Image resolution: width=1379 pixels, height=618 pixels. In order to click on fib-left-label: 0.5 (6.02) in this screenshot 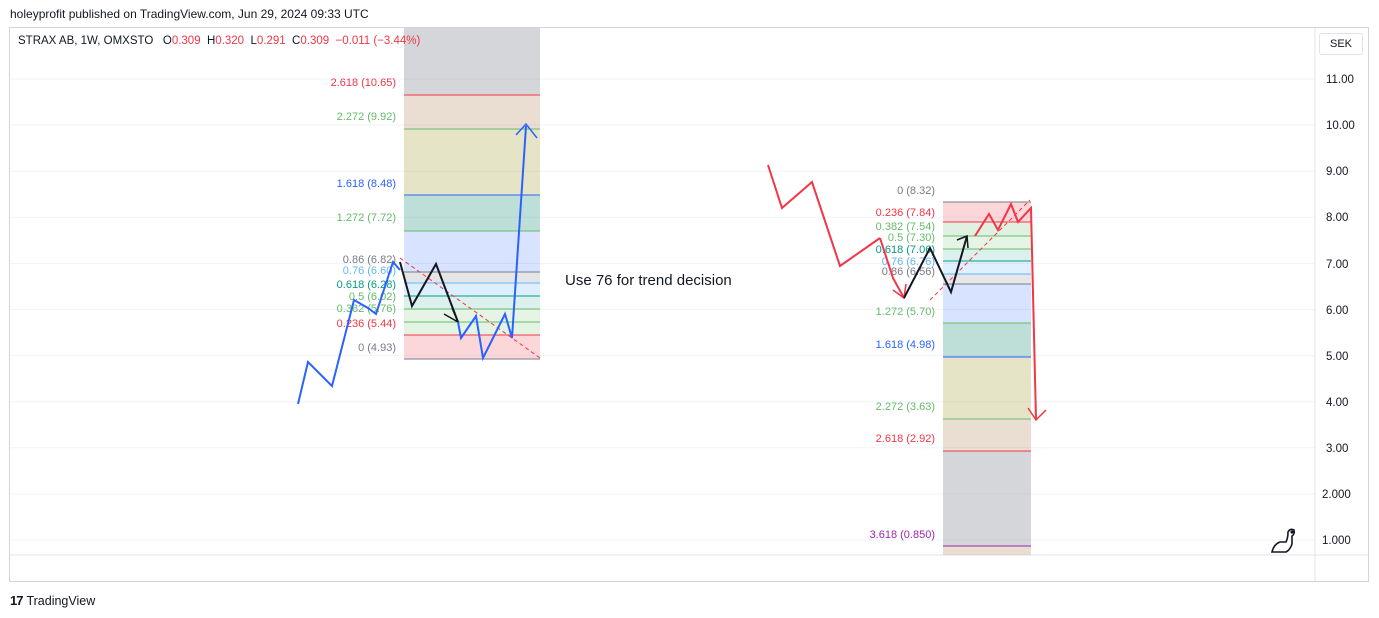, I will do `click(372, 297)`.